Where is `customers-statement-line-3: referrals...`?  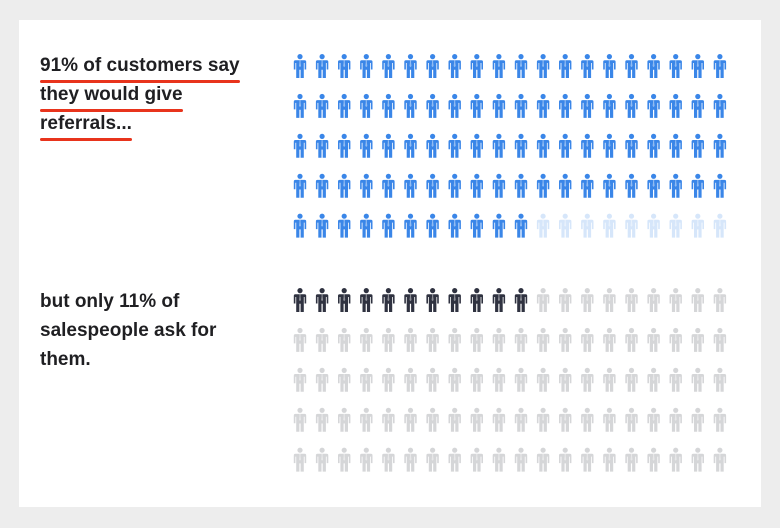
customers-statement-line-3: referrals... is located at coordinates (86, 125).